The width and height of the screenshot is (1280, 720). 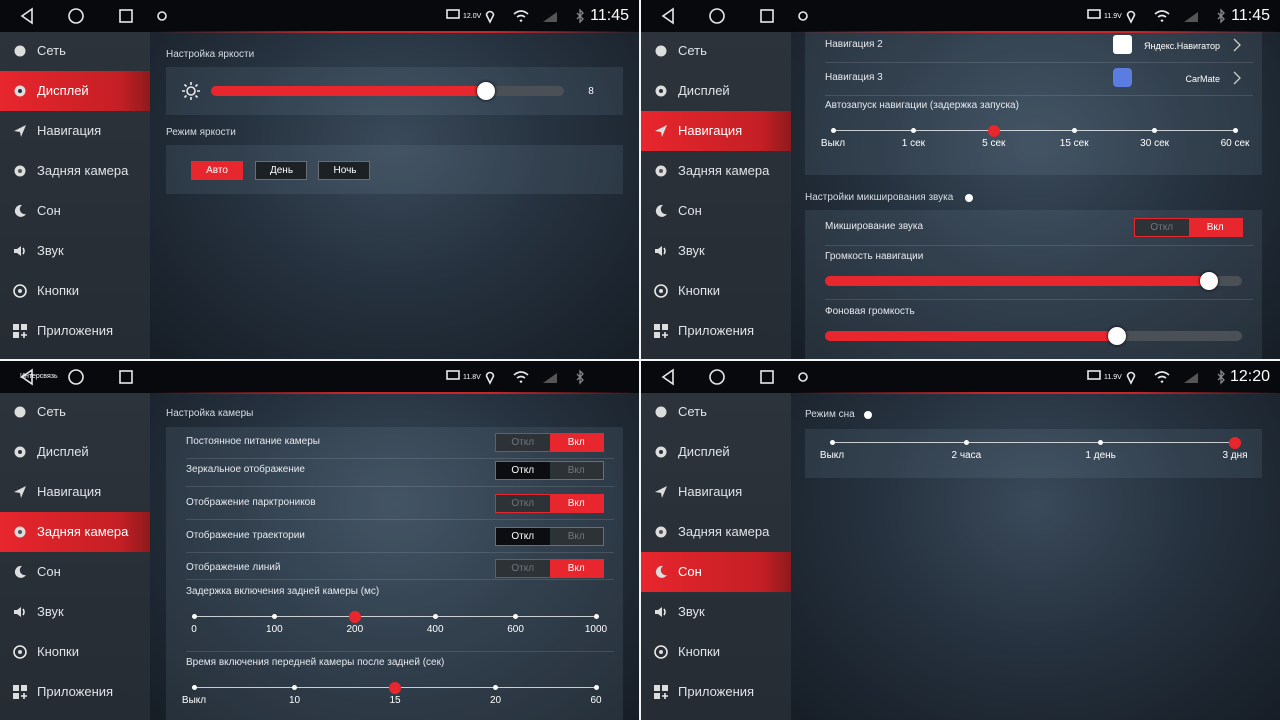 I want to click on camera-lens, so click(x=661, y=171).